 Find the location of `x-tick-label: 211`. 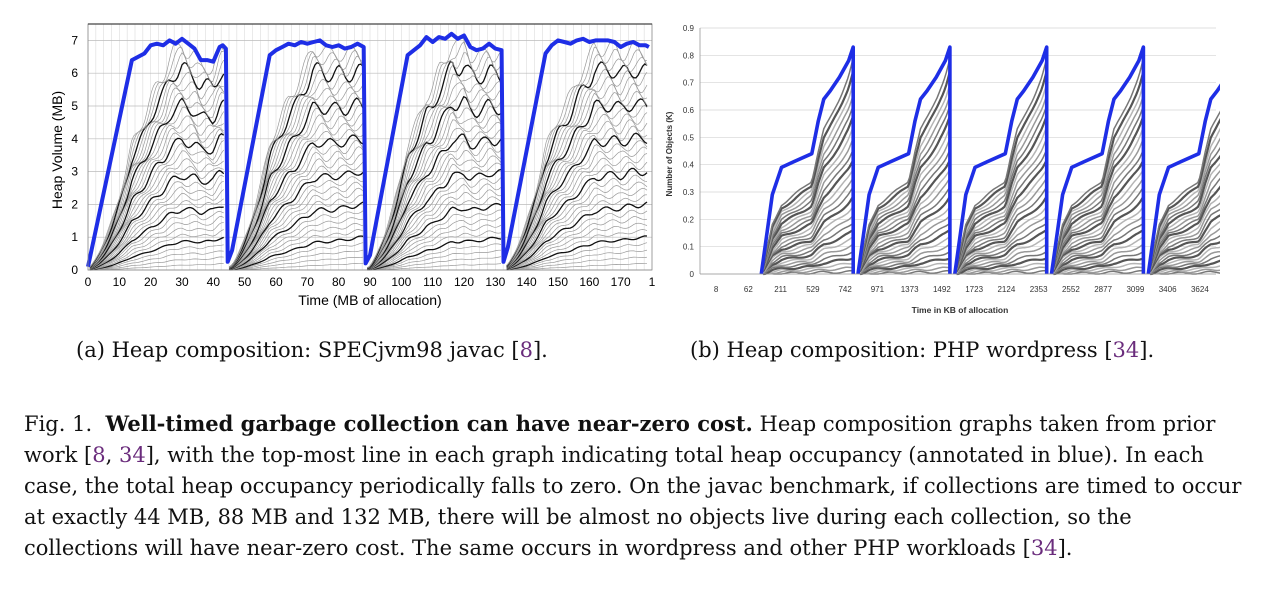

x-tick-label: 211 is located at coordinates (780, 289).